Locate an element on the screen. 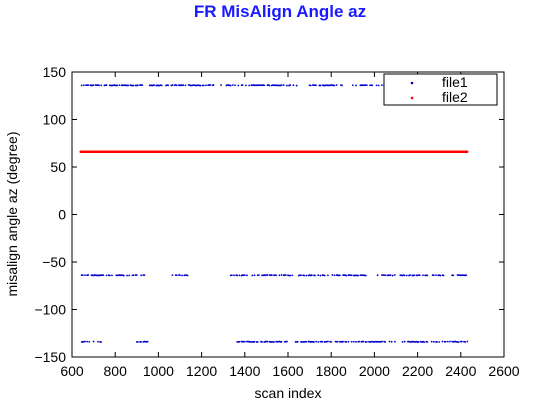 This screenshot has height=420, width=560. legend-label-file2: file2 is located at coordinates (455, 97).